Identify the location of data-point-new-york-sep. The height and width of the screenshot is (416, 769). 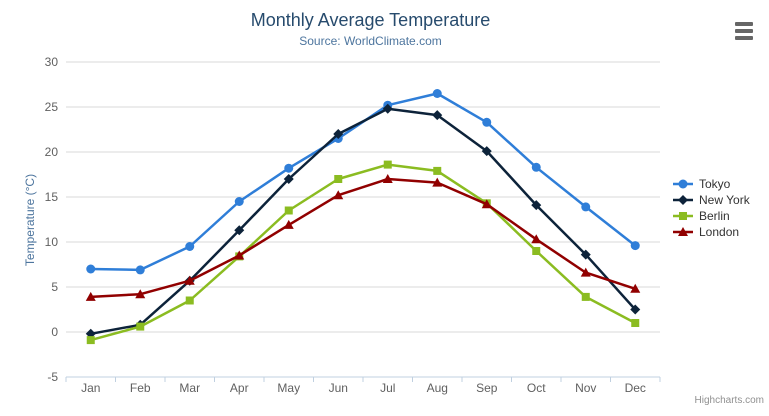
(486, 151).